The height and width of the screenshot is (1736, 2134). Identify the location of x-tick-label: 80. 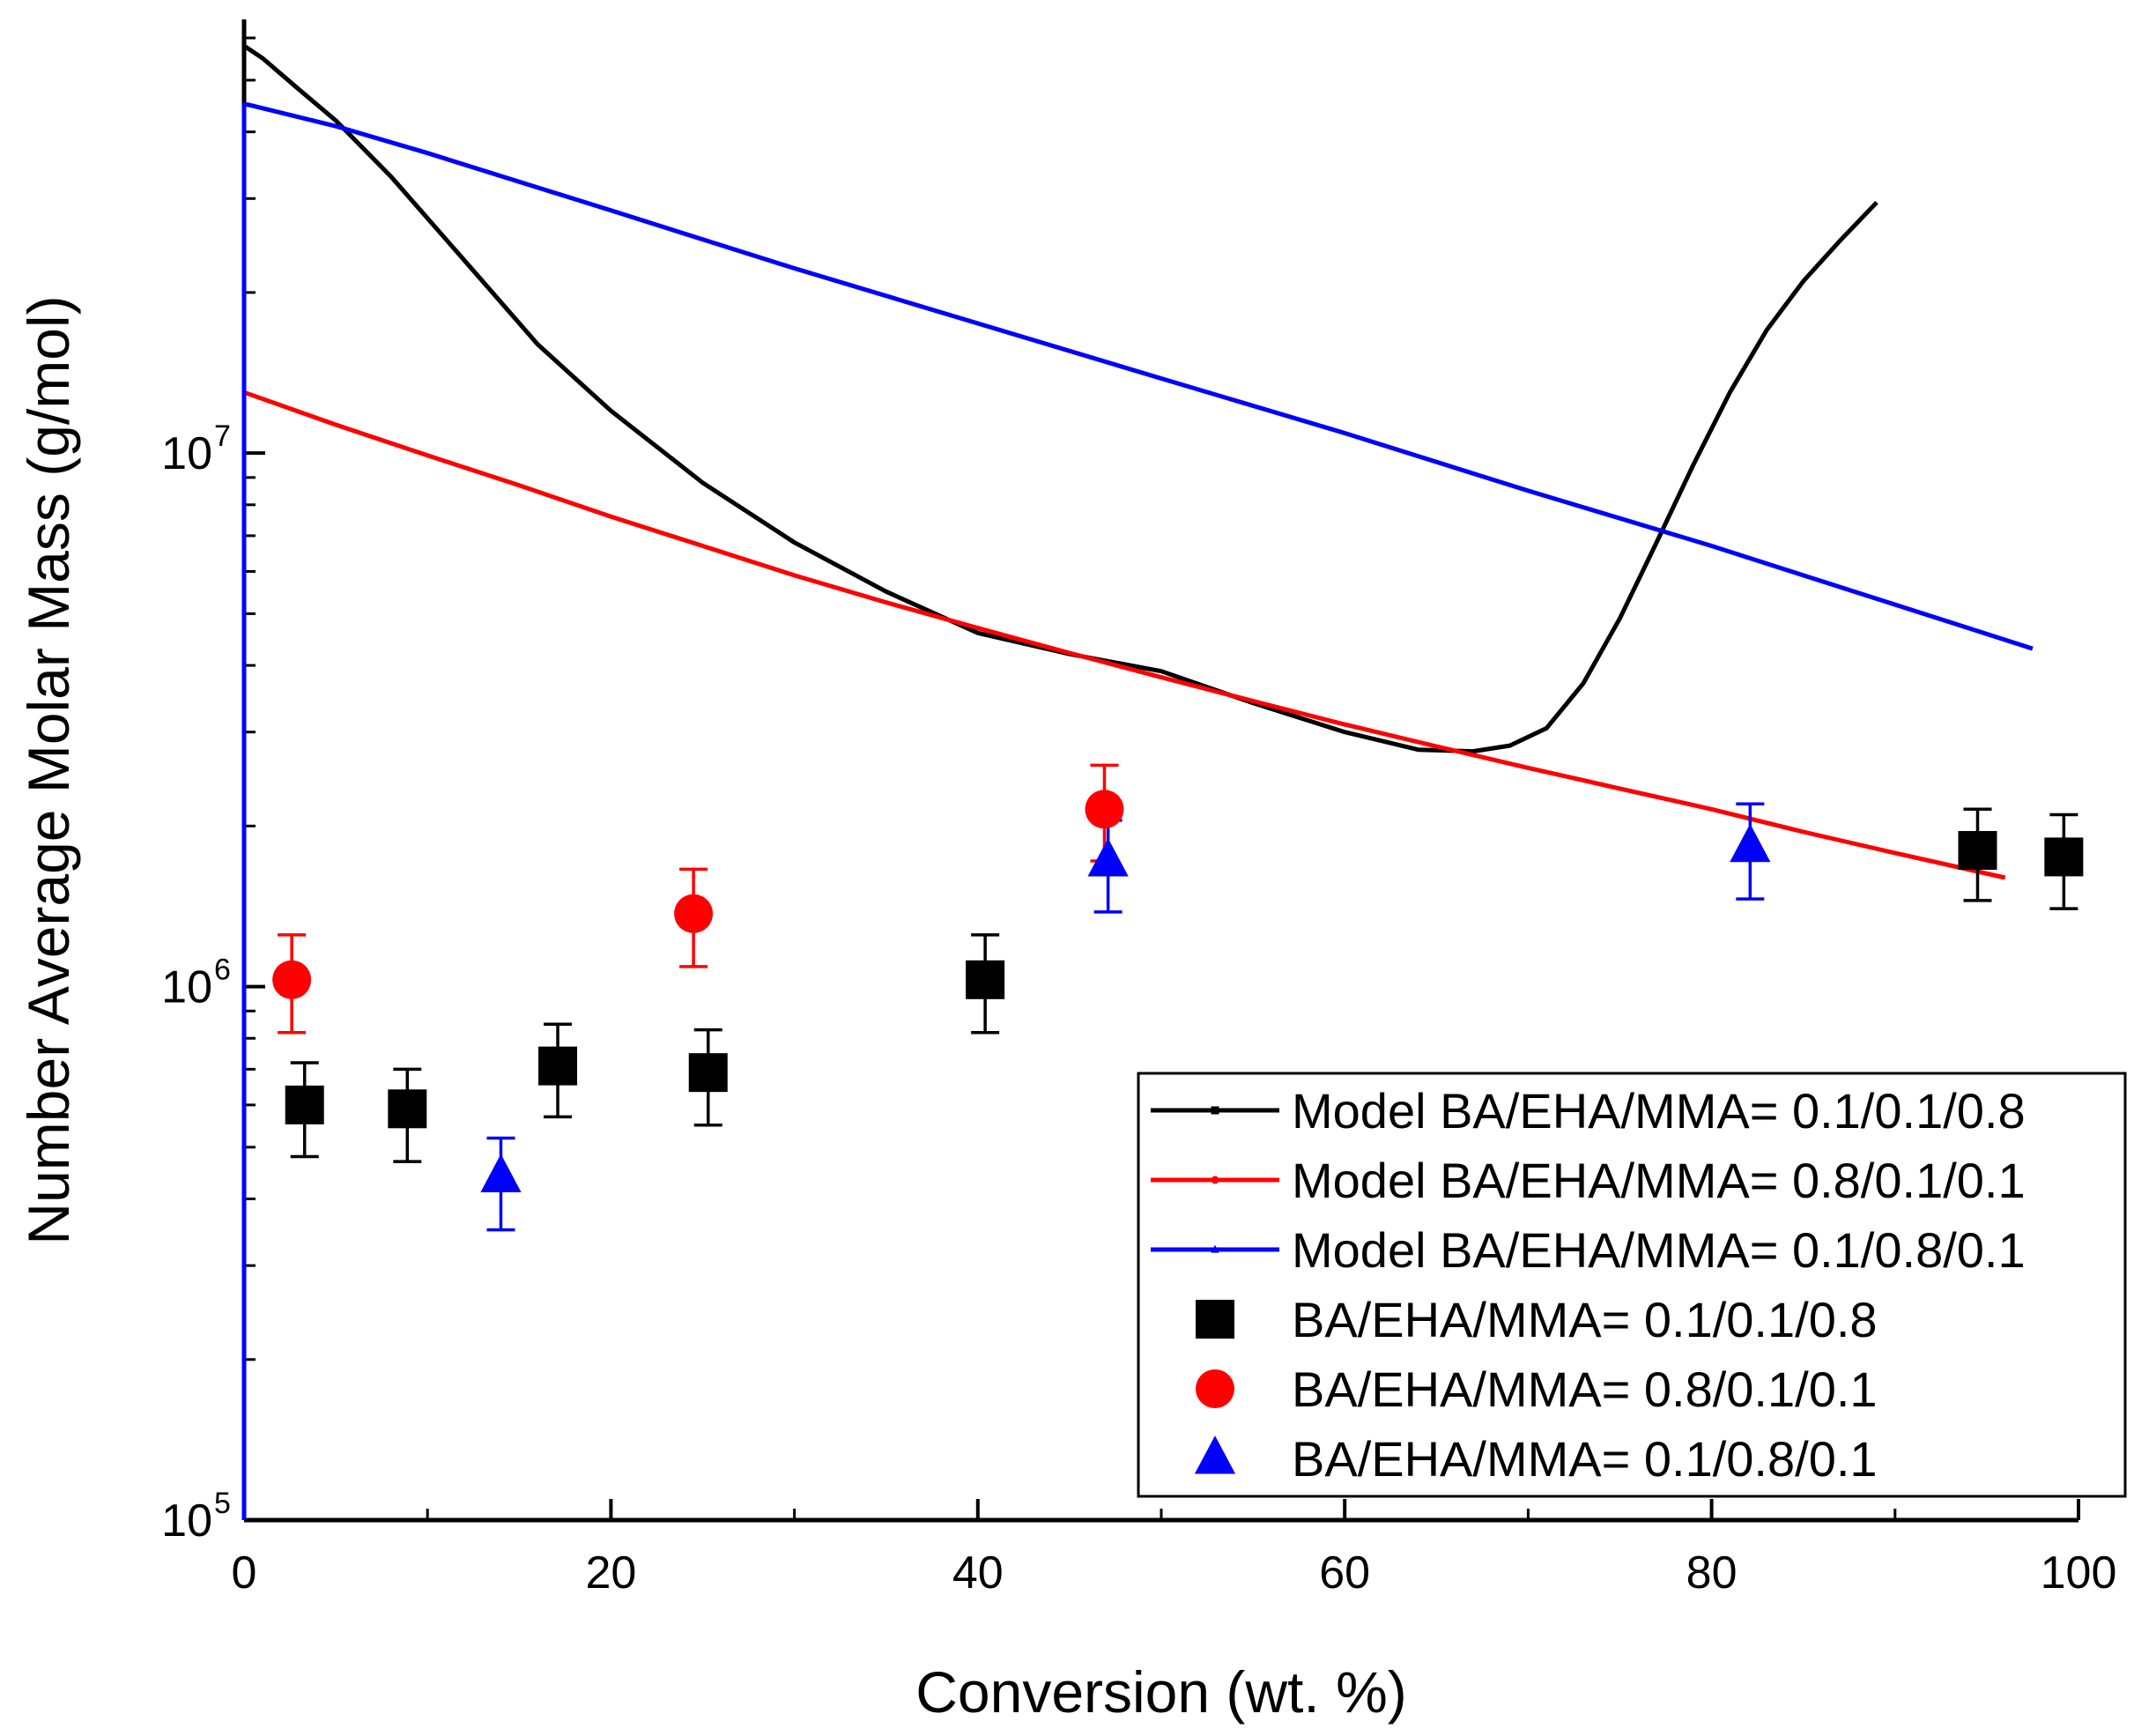
(1712, 1573).